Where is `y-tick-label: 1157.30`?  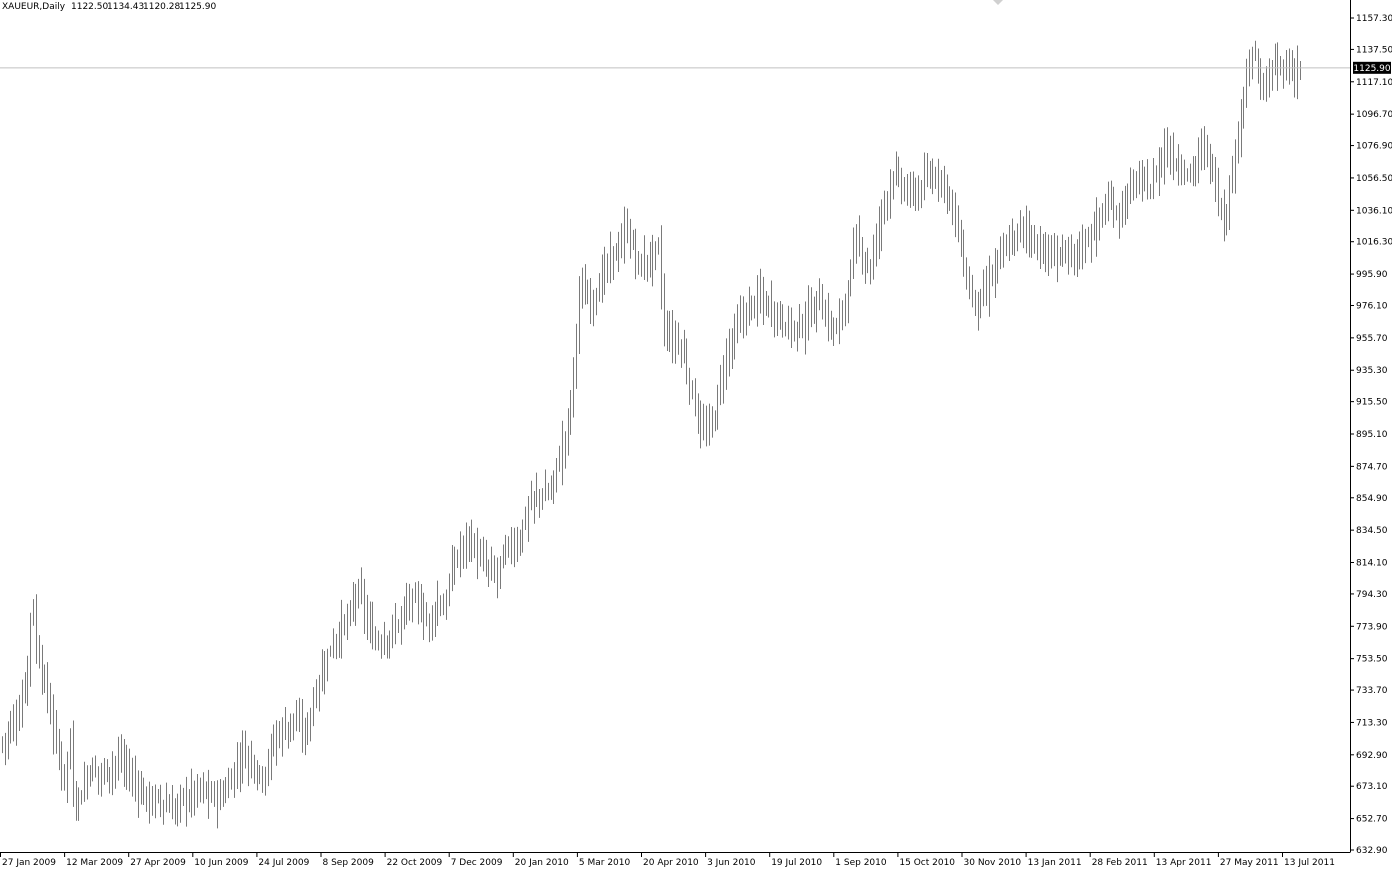
y-tick-label: 1157.30 is located at coordinates (1374, 19).